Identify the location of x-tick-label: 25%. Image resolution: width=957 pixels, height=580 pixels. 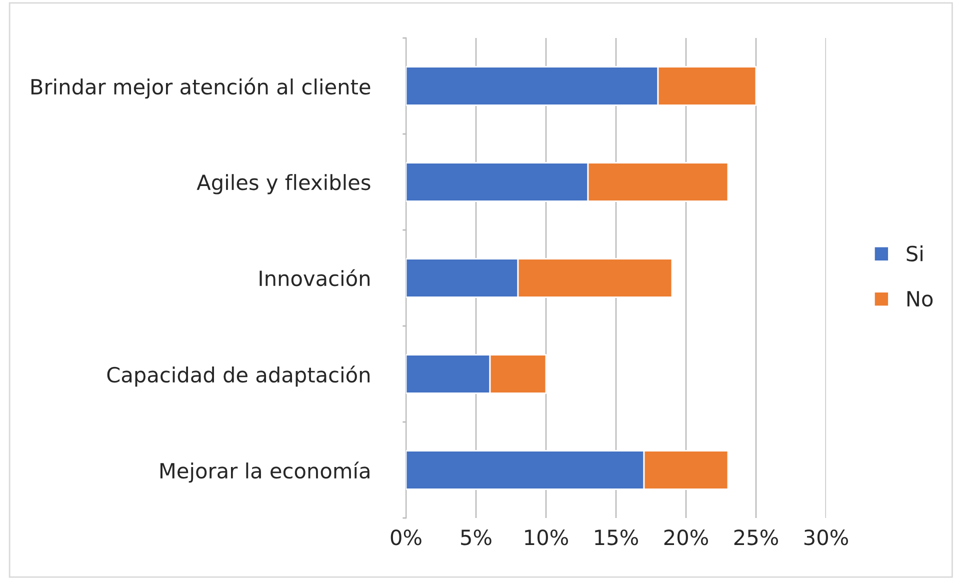
(756, 537).